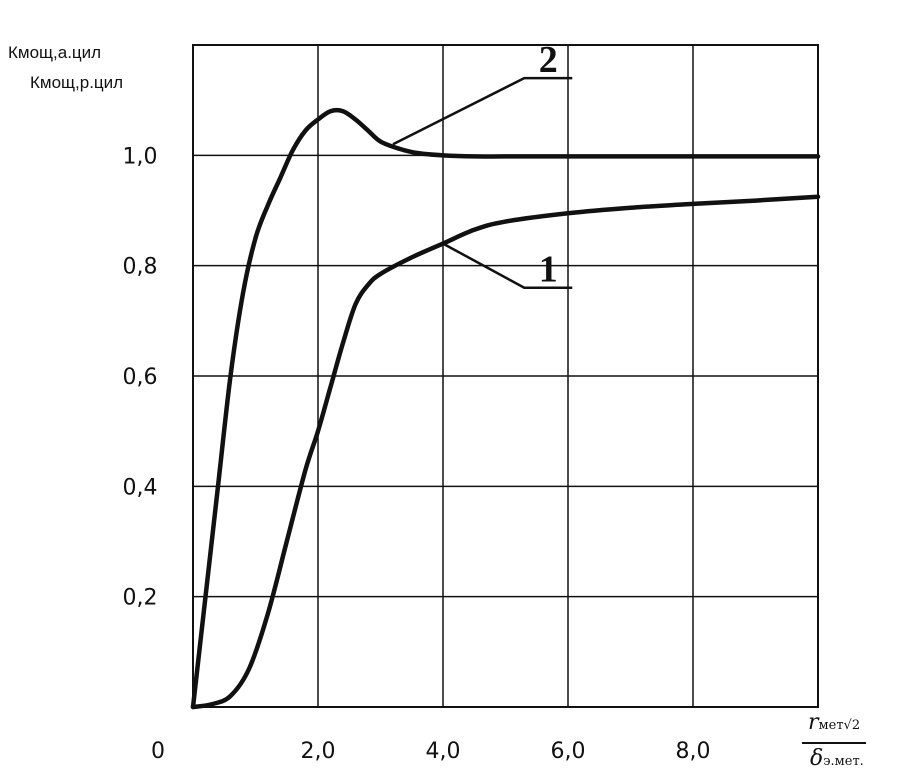 This screenshot has width=900, height=782. I want to click on x-tick-label: 0, so click(158, 751).